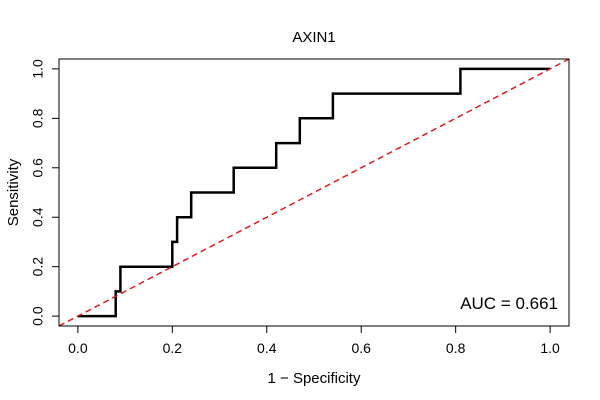 This screenshot has width=600, height=400. What do you see at coordinates (13, 192) in the screenshot?
I see `y-axis-label: Sensitivity` at bounding box center [13, 192].